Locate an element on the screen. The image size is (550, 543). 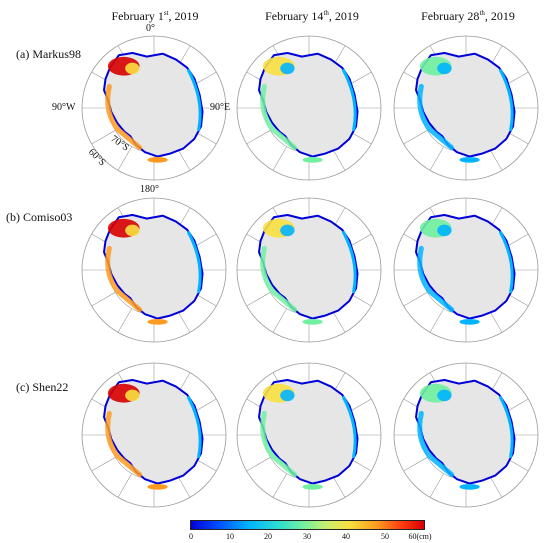
column-title-feb-1: February 1st, 2019 is located at coordinates (155, 16).